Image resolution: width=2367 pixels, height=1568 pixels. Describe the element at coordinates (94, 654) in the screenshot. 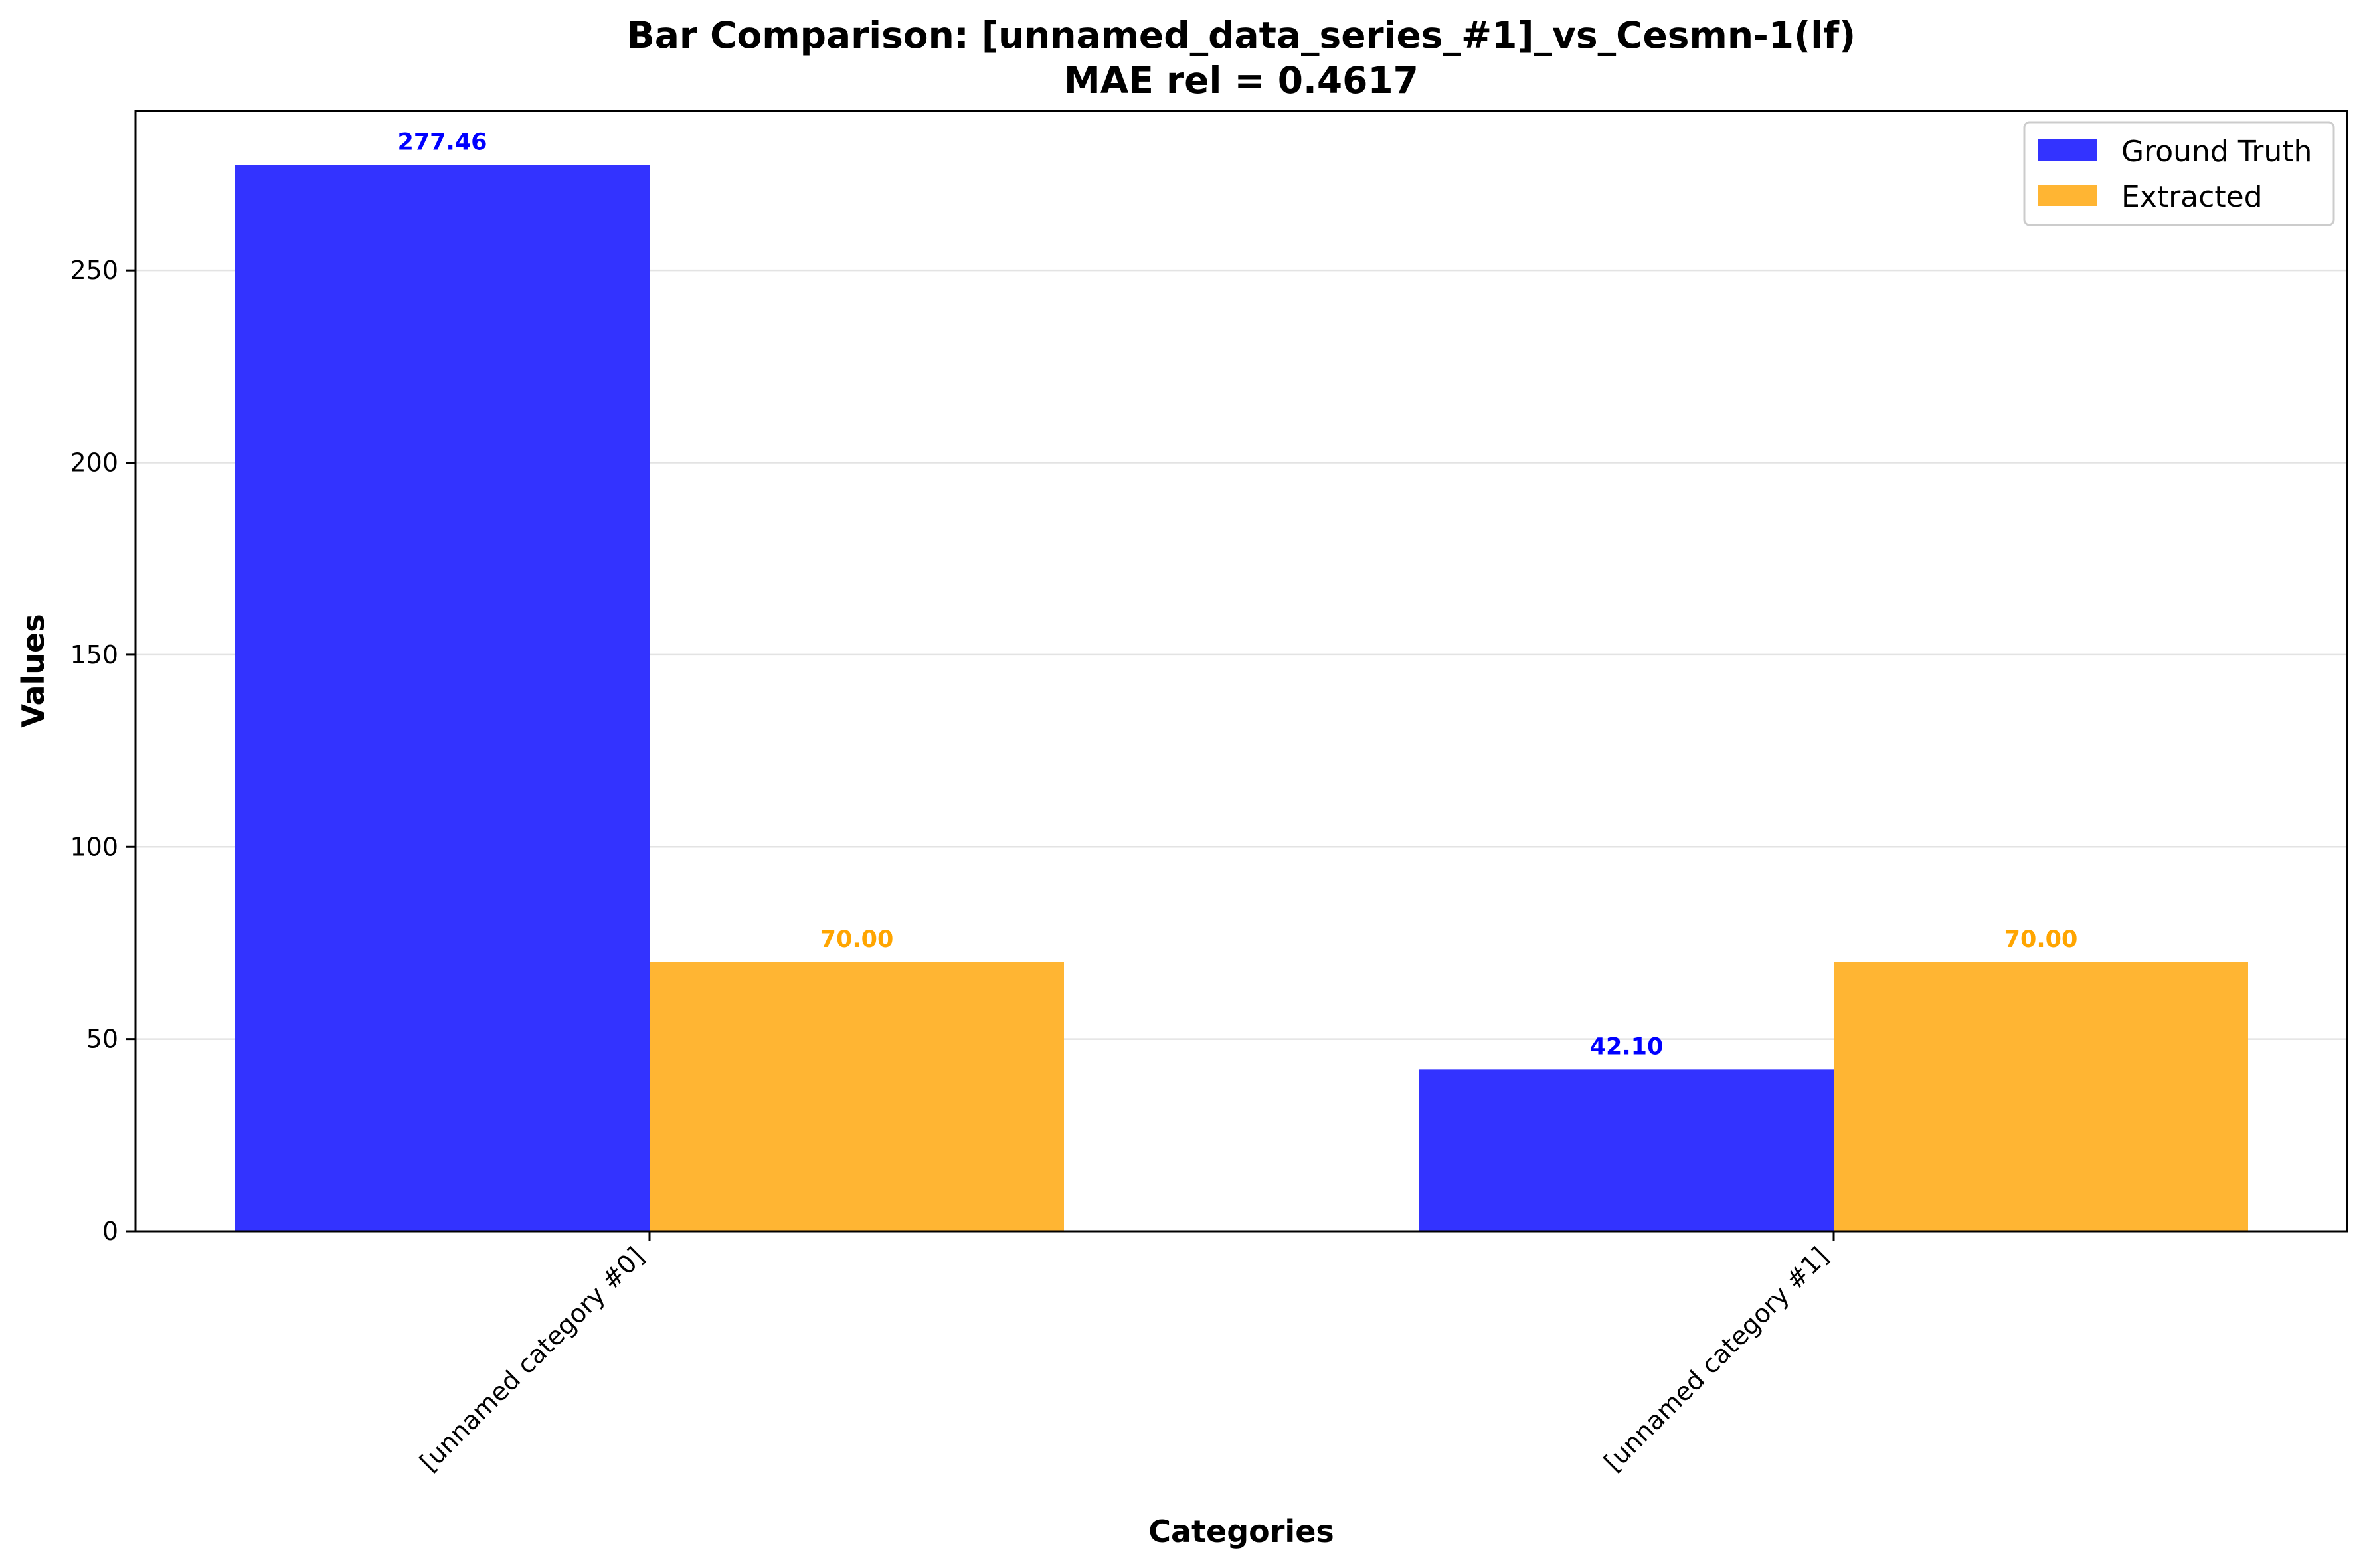

I see `y-tick-label: 150` at that location.